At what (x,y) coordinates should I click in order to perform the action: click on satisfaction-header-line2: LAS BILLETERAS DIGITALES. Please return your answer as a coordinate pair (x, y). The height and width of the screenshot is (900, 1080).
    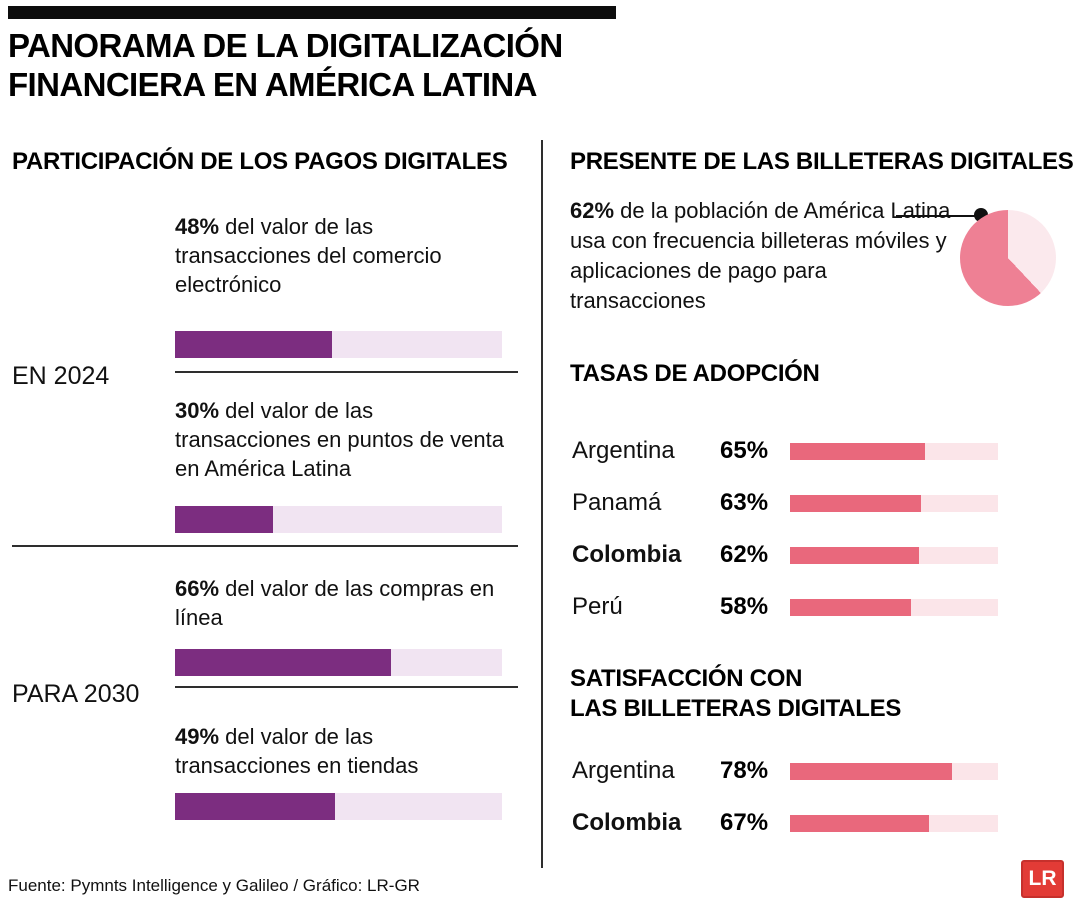
    Looking at the image, I should click on (736, 708).